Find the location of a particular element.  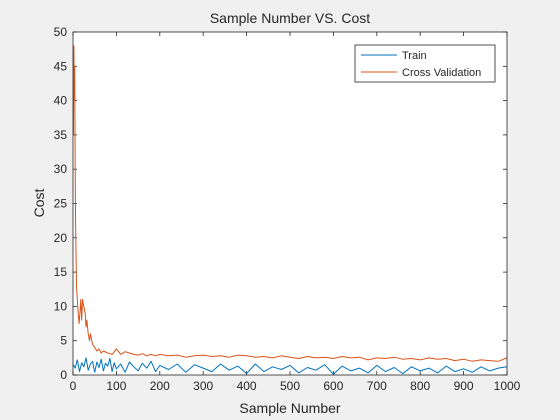

chart-title: Sample Number VS. Cost is located at coordinates (290, 18).